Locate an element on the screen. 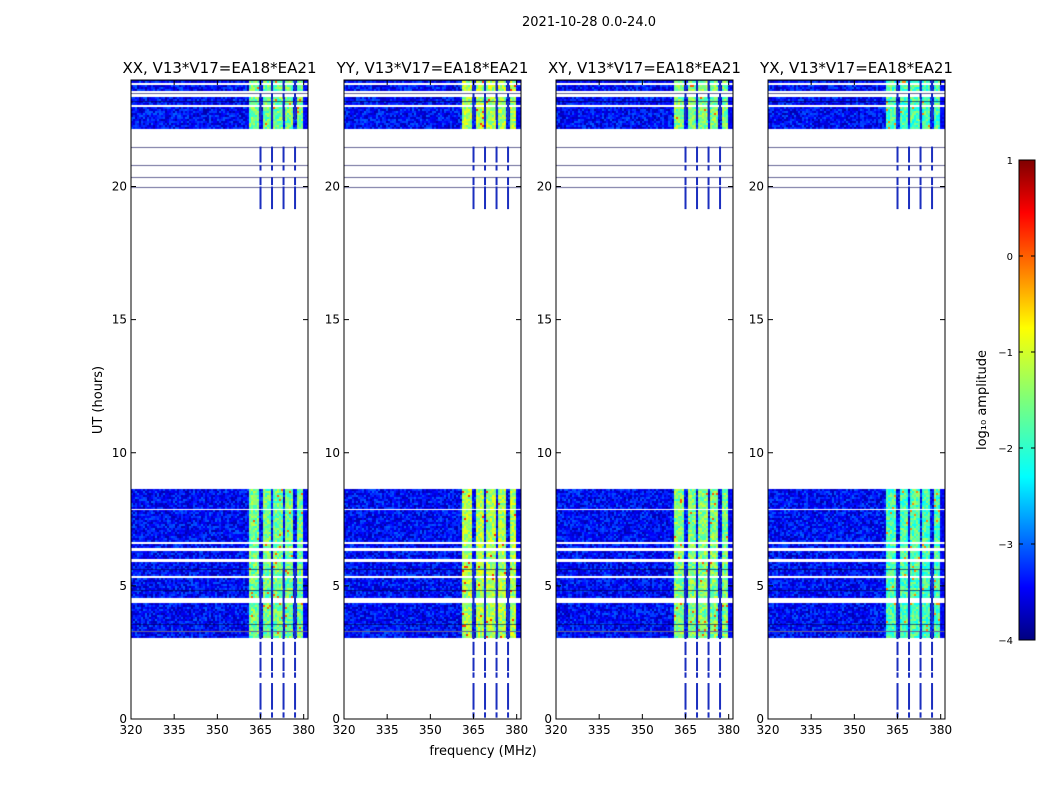 This screenshot has height=804, width=1050. panel-2-title: YY, V13*V17=EA18*EA21 is located at coordinates (432, 68).